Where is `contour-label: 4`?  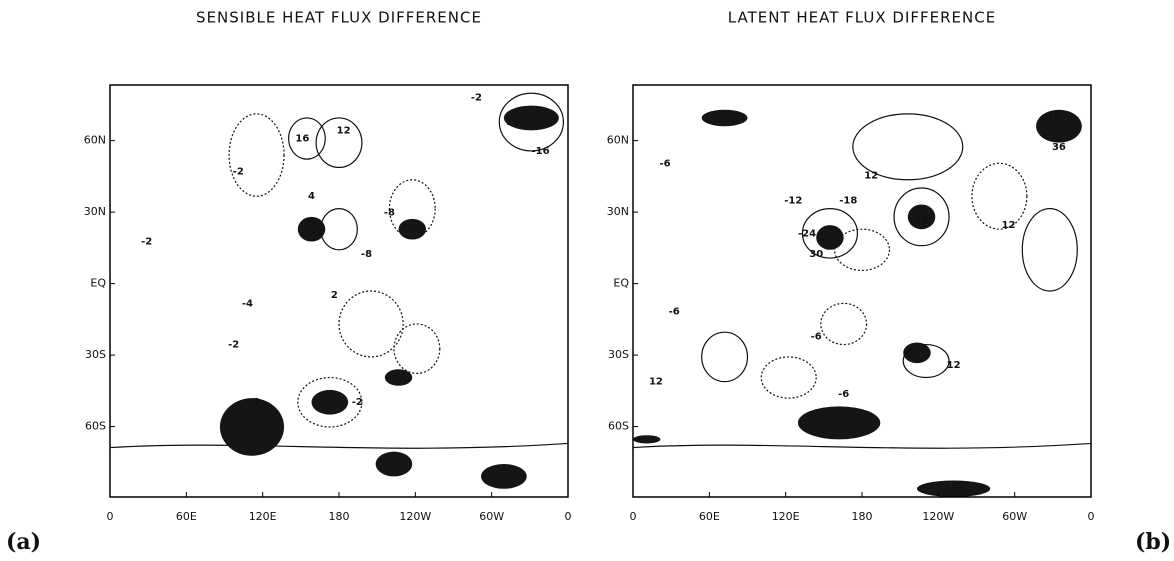 contour-label: 4 is located at coordinates (311, 196).